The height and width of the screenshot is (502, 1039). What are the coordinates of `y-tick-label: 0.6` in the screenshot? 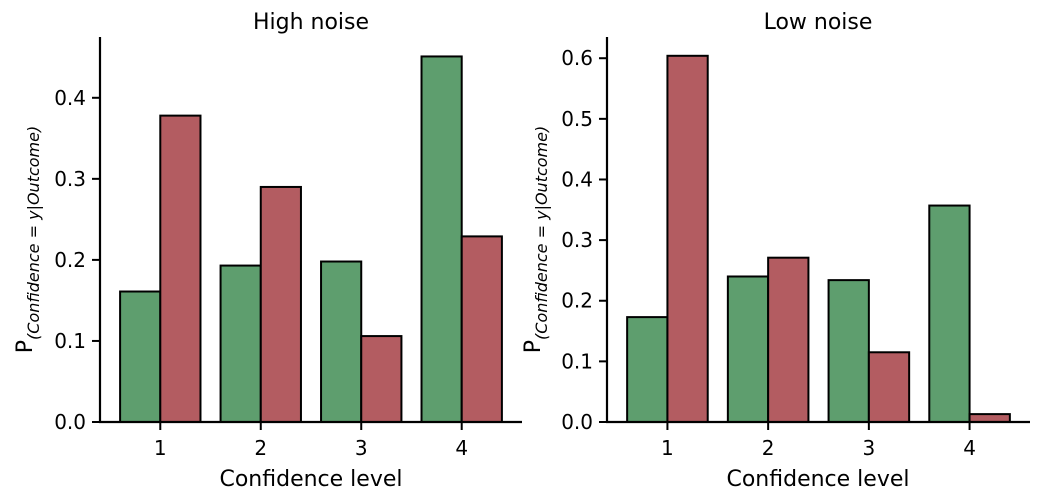 It's located at (577, 58).